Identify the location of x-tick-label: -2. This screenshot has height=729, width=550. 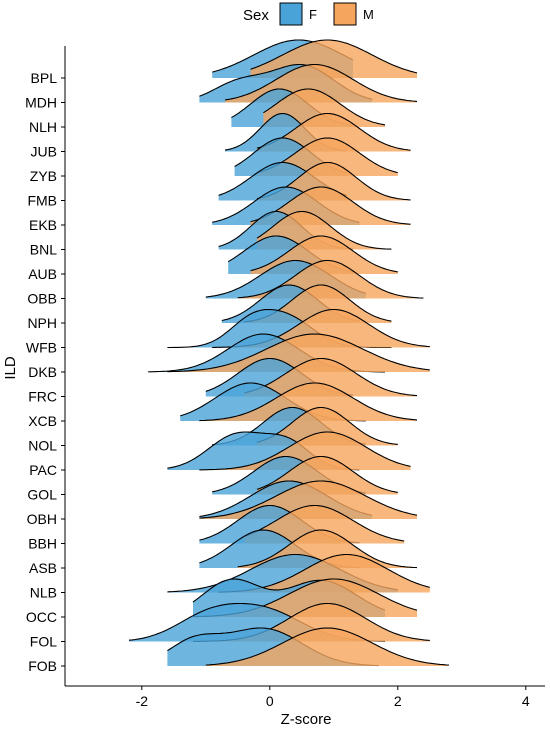
(142, 701).